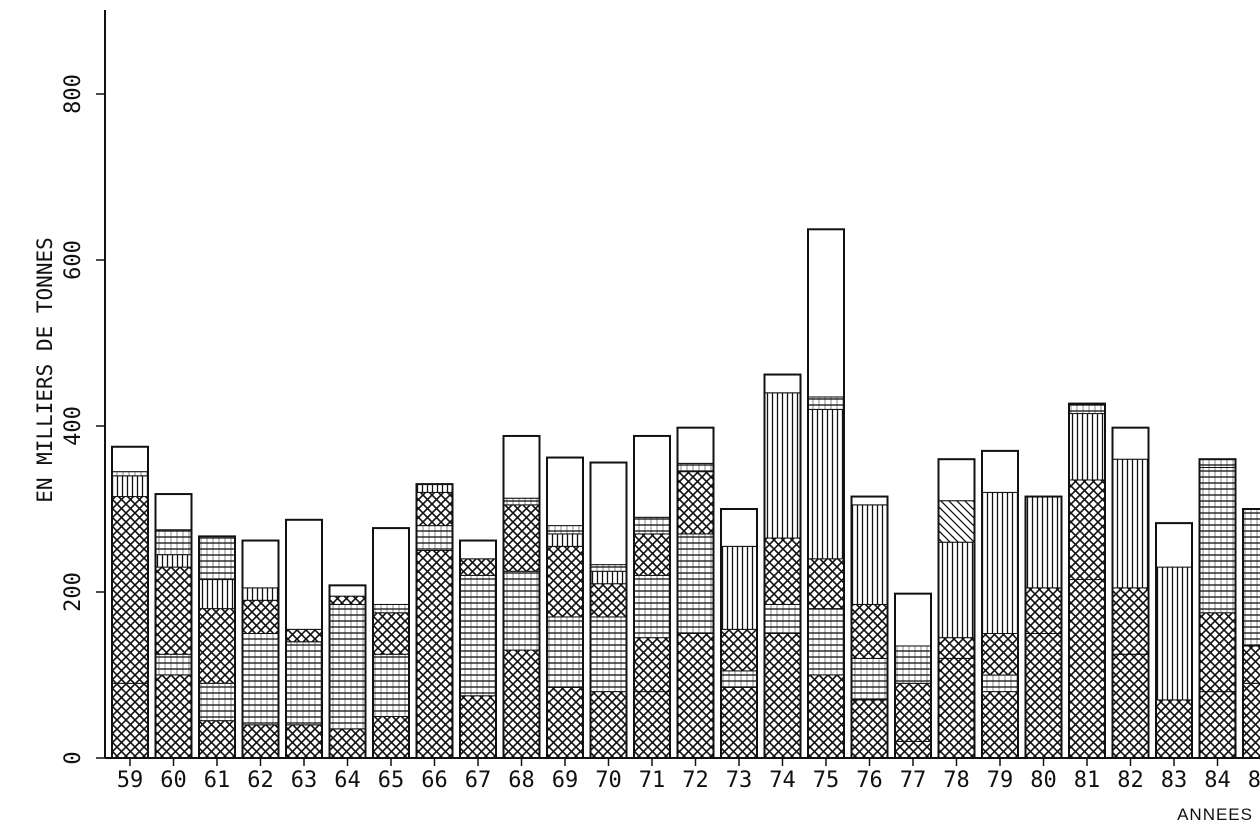 Image resolution: width=1260 pixels, height=827 pixels. I want to click on y-tick-label: 200, so click(73, 592).